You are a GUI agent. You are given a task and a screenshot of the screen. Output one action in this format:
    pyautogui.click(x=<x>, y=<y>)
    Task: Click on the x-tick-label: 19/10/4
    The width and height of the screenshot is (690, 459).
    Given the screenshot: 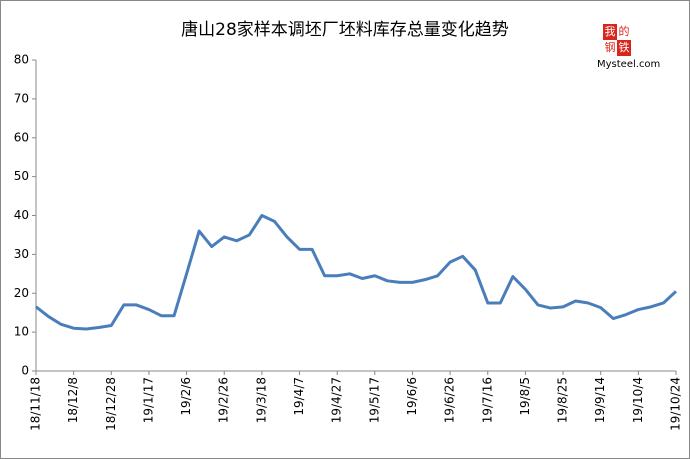 What is the action you would take?
    pyautogui.click(x=638, y=400)
    